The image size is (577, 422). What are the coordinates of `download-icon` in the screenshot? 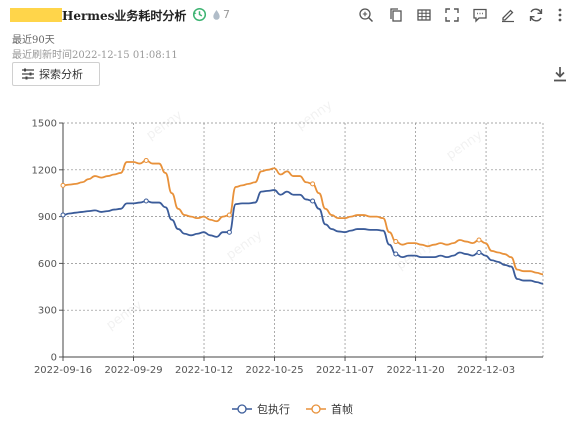 It's located at (560, 74).